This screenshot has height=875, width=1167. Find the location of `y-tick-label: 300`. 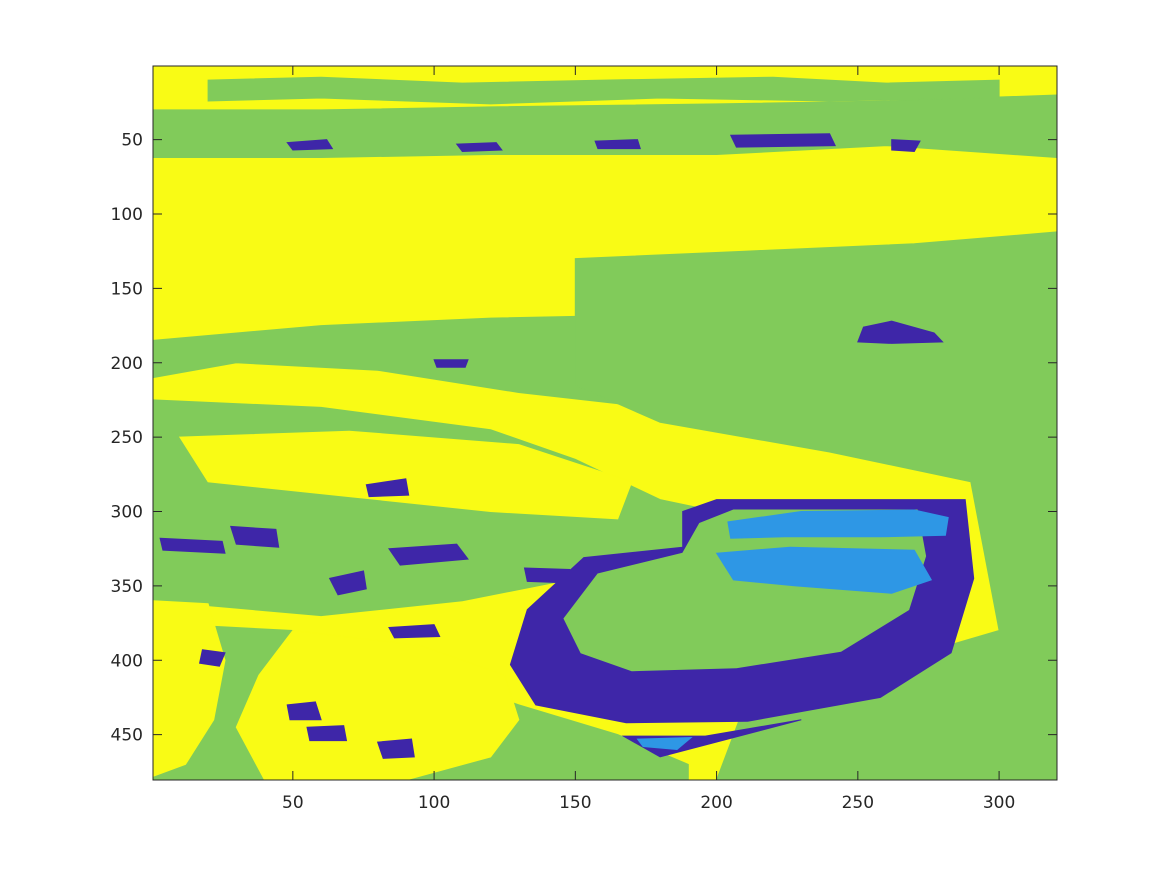

y-tick-label: 300 is located at coordinates (127, 513).